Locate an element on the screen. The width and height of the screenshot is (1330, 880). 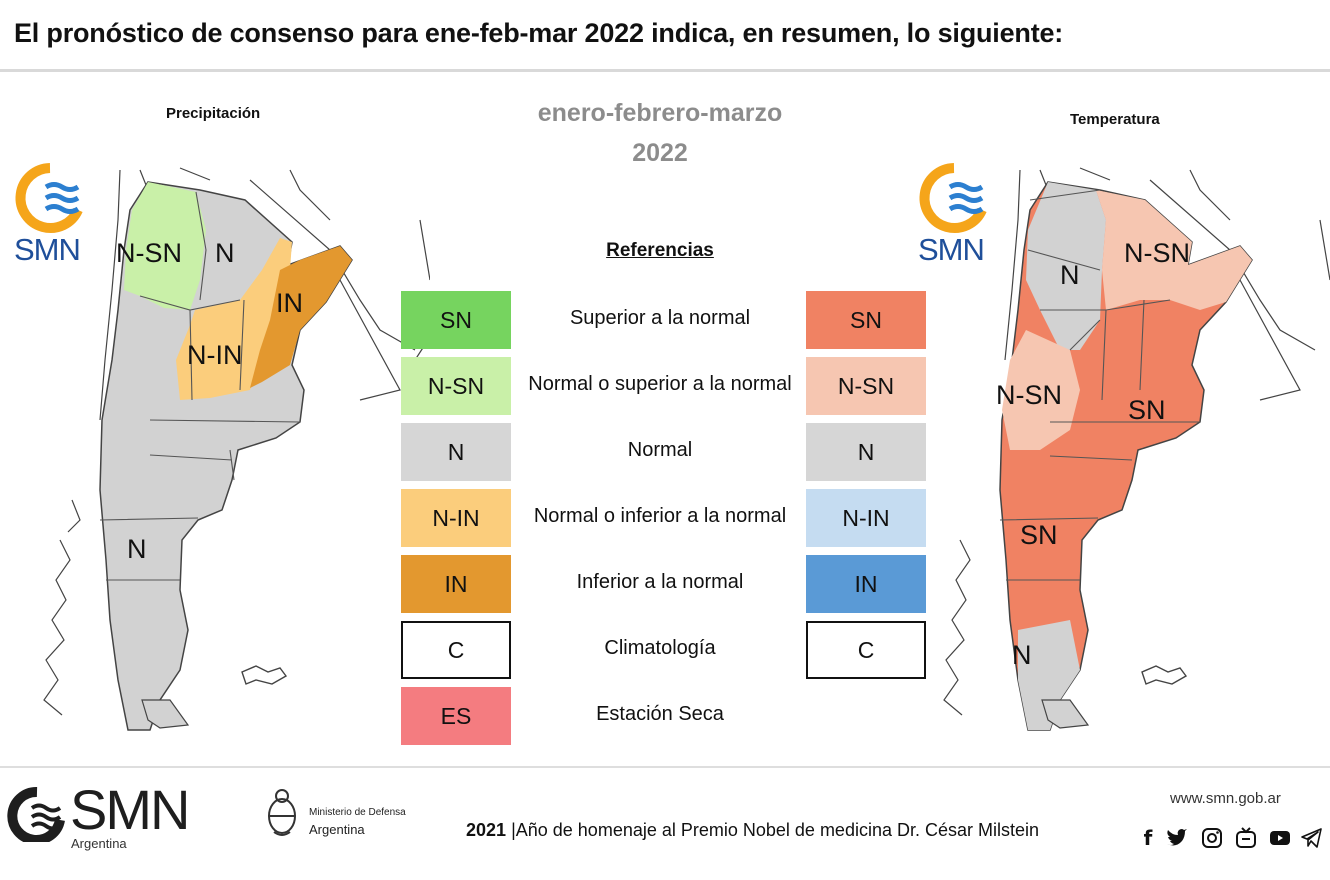
legend-swatch-precip: IN is located at coordinates (456, 584).